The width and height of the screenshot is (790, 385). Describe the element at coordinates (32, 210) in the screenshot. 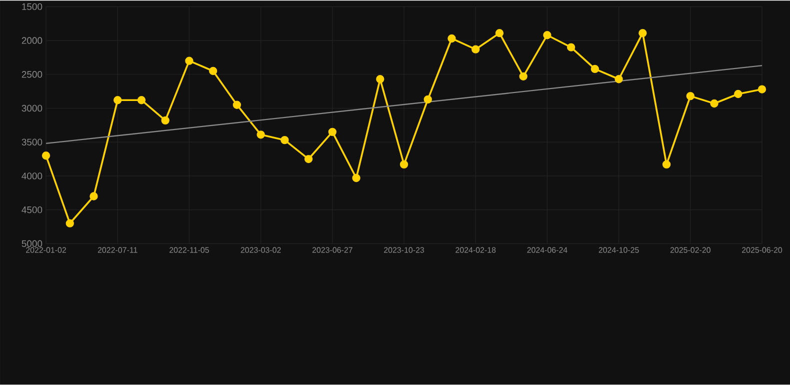

I see `y-tick-label: 4500` at that location.